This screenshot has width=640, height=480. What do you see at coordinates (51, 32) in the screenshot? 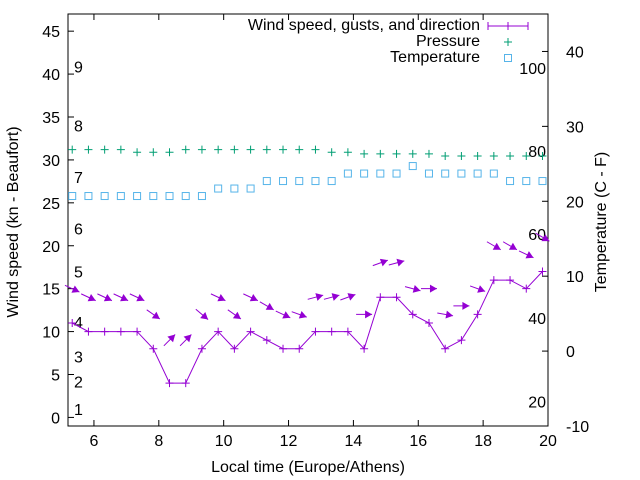
I see `y-tick-label: 45` at bounding box center [51, 32].